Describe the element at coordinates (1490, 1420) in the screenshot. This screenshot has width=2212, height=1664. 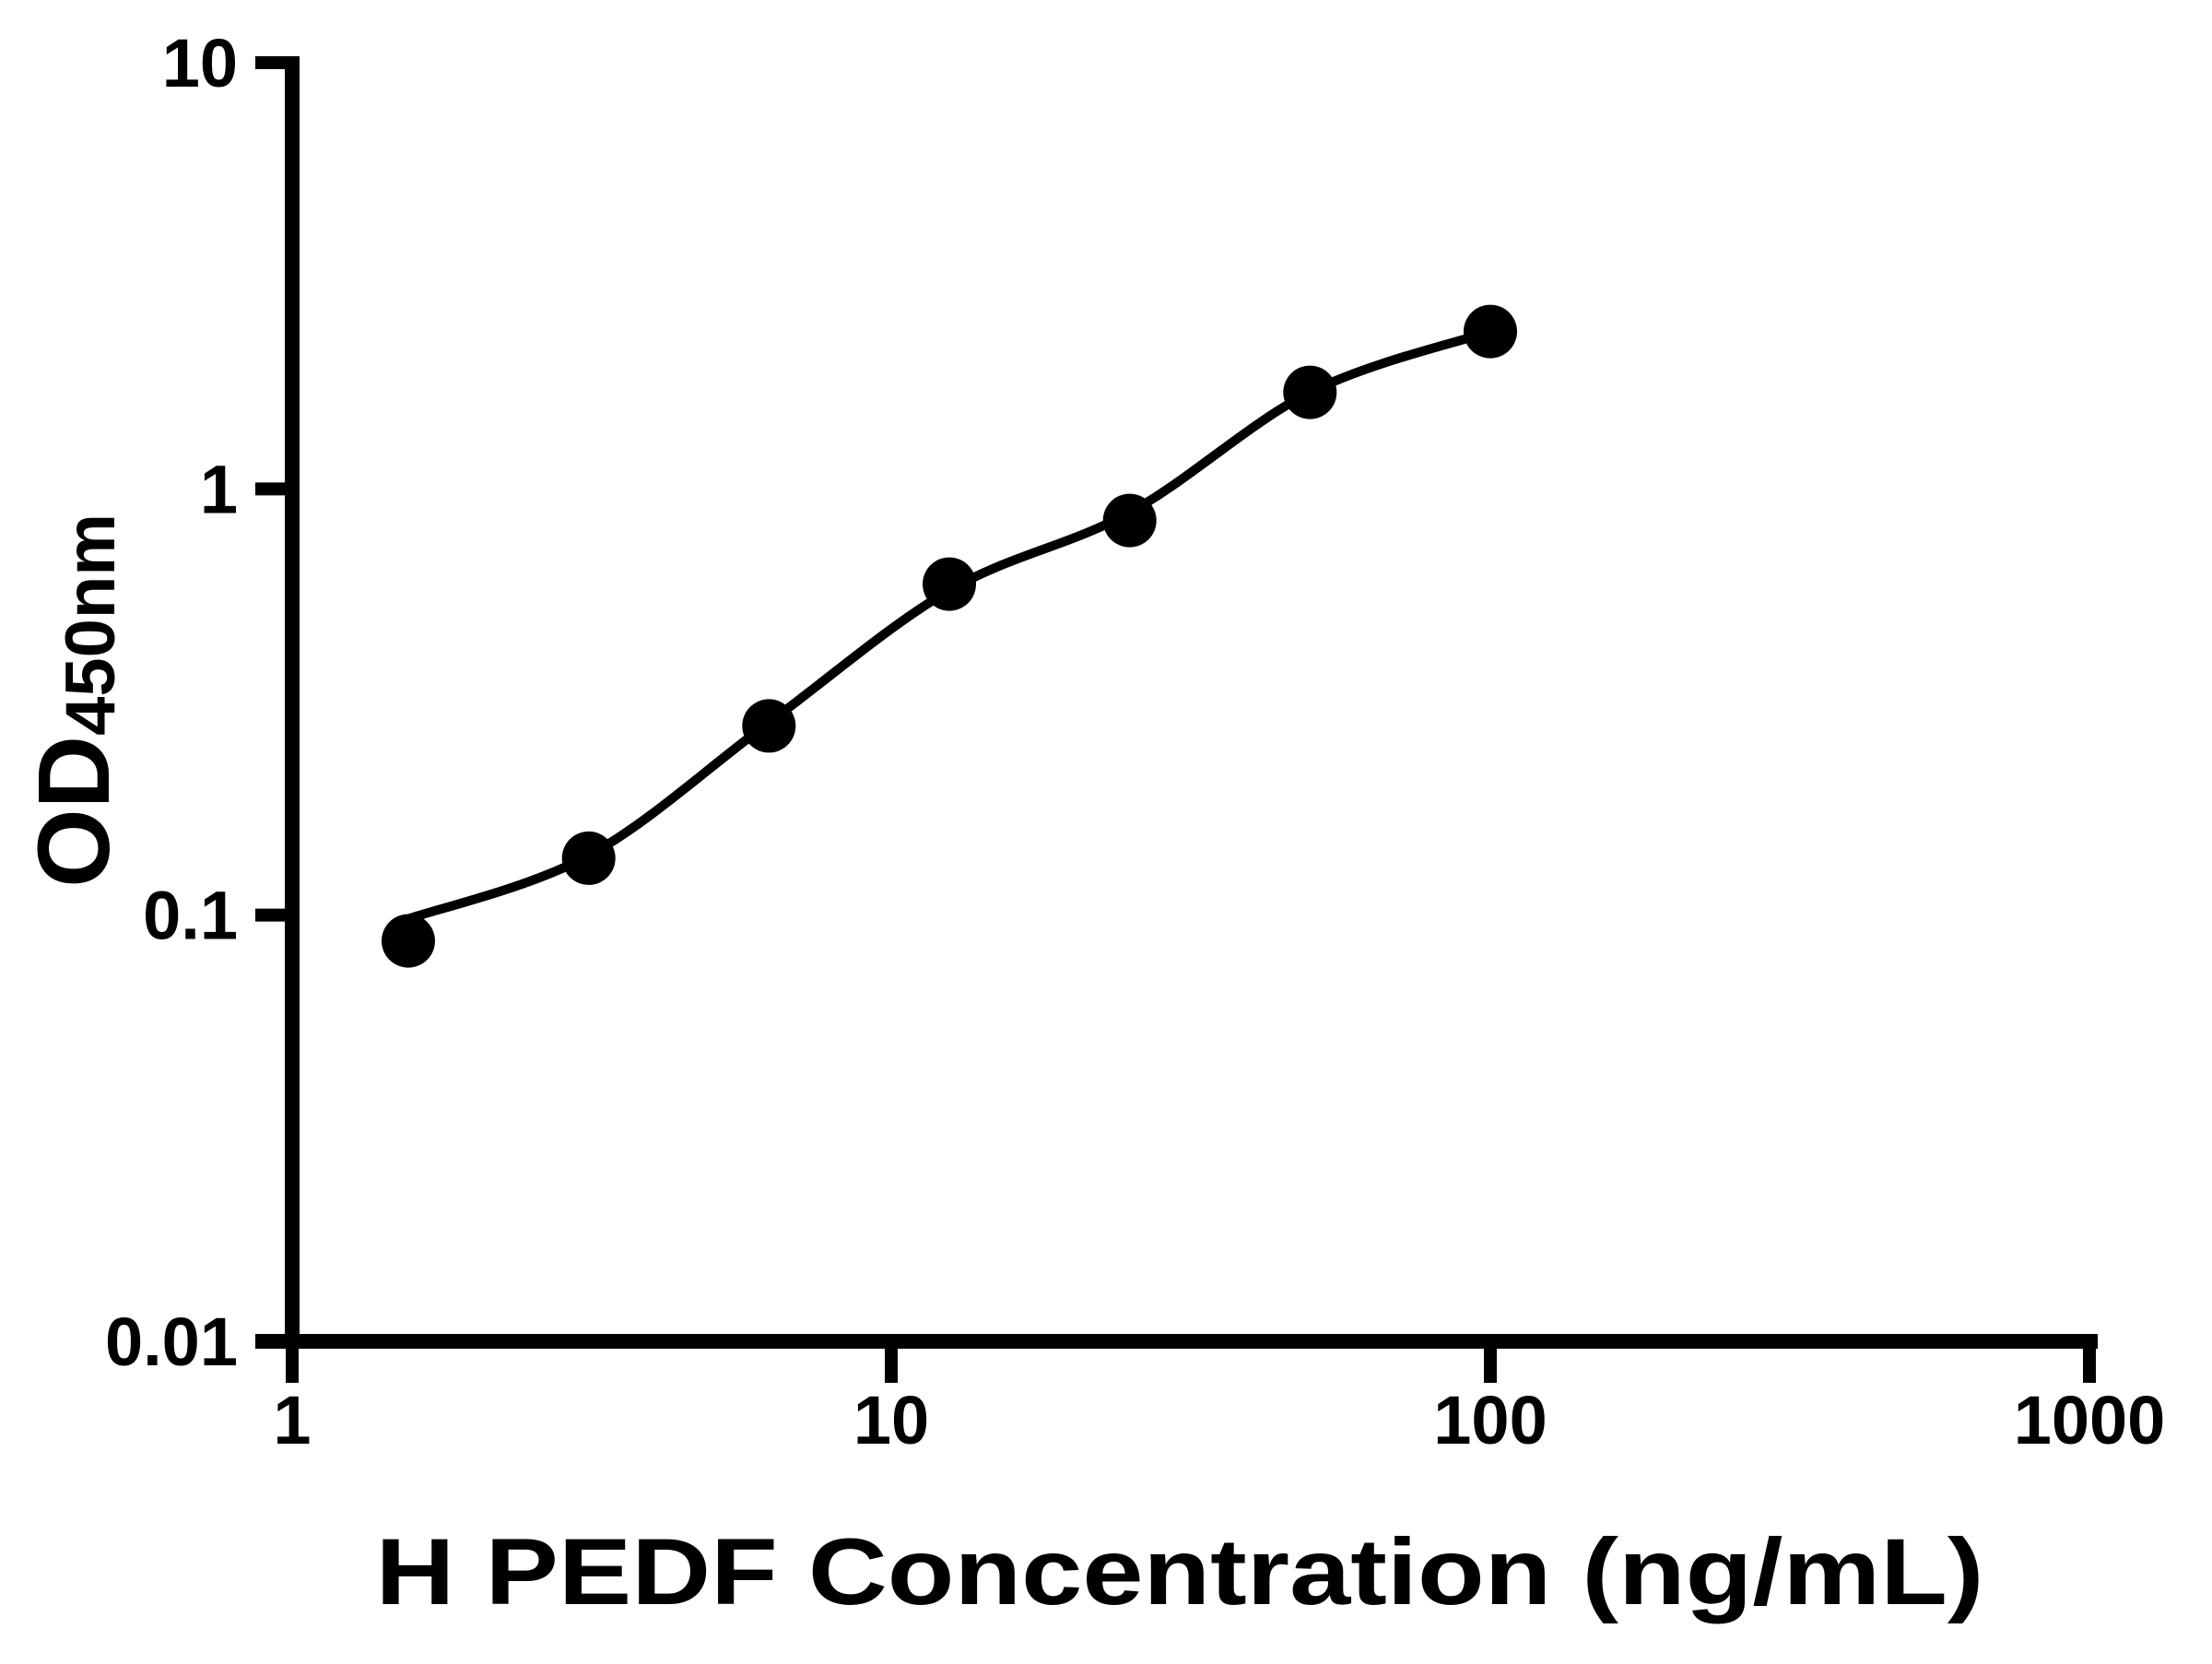
I see `x-tick-label: 100` at that location.